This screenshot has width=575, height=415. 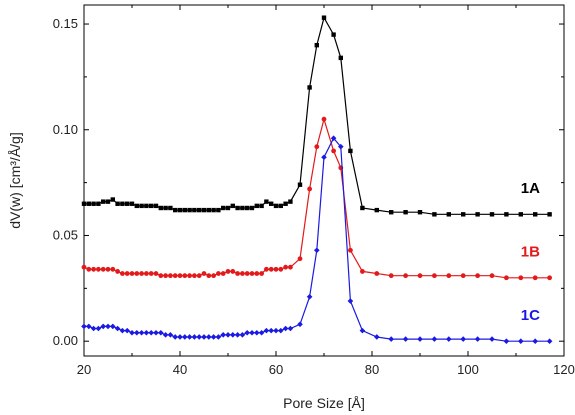 I want to click on x-axis-title: Pore Size [Å], so click(x=324, y=403).